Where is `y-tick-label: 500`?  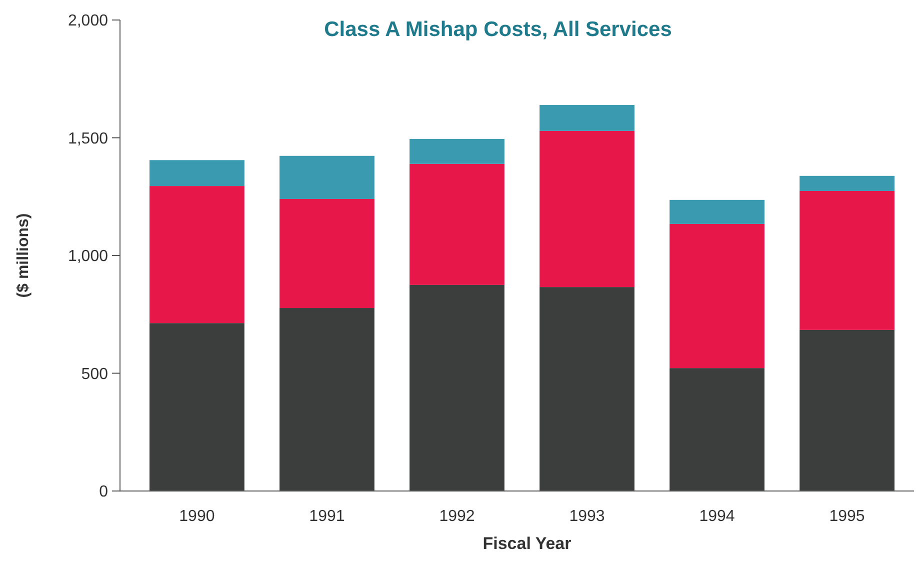
y-tick-label: 500 is located at coordinates (94, 374).